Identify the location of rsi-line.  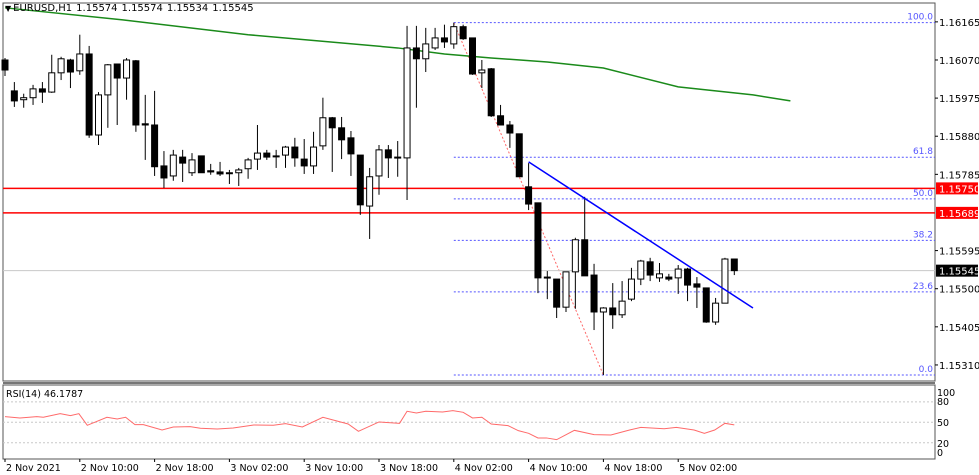
(369, 425).